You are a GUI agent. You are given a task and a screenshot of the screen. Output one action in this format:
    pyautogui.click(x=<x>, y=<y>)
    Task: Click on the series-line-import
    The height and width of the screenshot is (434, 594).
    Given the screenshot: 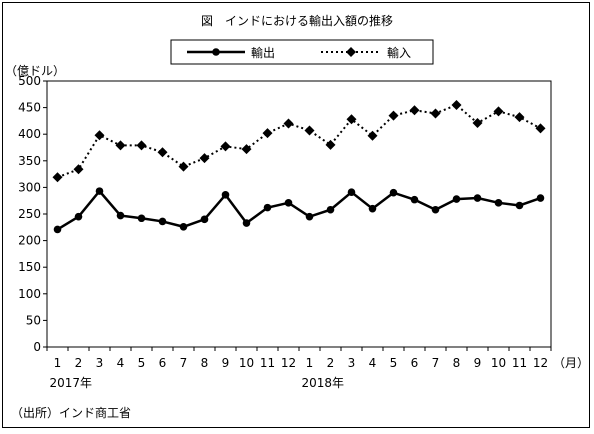 What is the action you would take?
    pyautogui.click(x=299, y=141)
    